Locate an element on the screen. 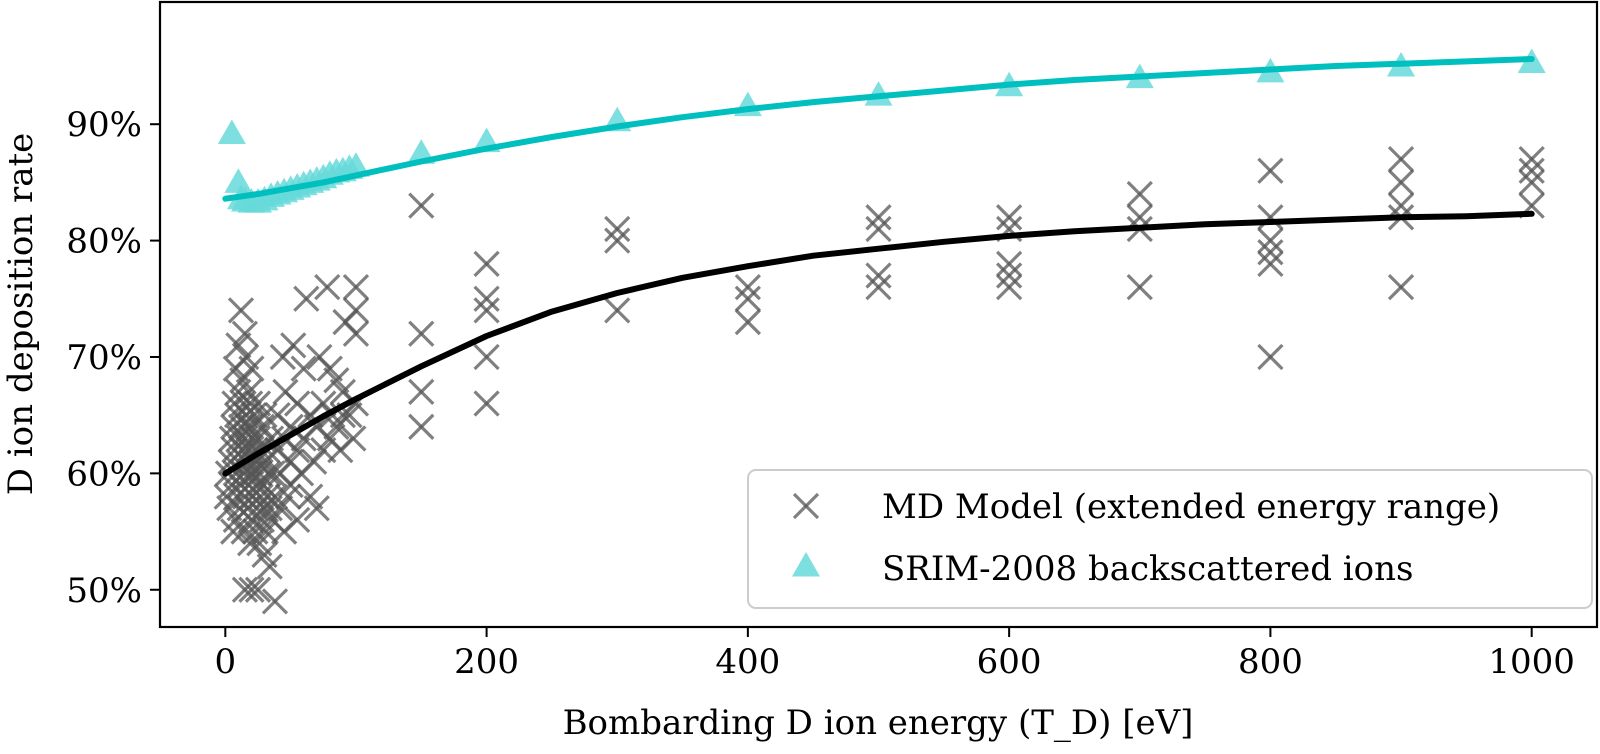 The width and height of the screenshot is (1600, 754). y-tick-label: 50% is located at coordinates (104, 591).